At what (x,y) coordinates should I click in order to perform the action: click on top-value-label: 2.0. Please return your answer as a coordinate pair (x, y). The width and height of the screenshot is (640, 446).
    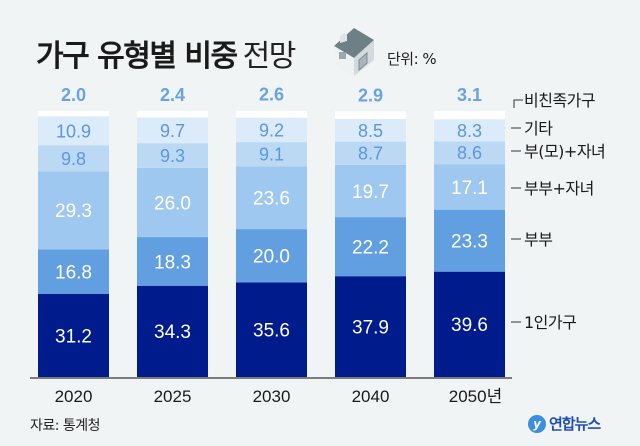
    Looking at the image, I should click on (73, 95).